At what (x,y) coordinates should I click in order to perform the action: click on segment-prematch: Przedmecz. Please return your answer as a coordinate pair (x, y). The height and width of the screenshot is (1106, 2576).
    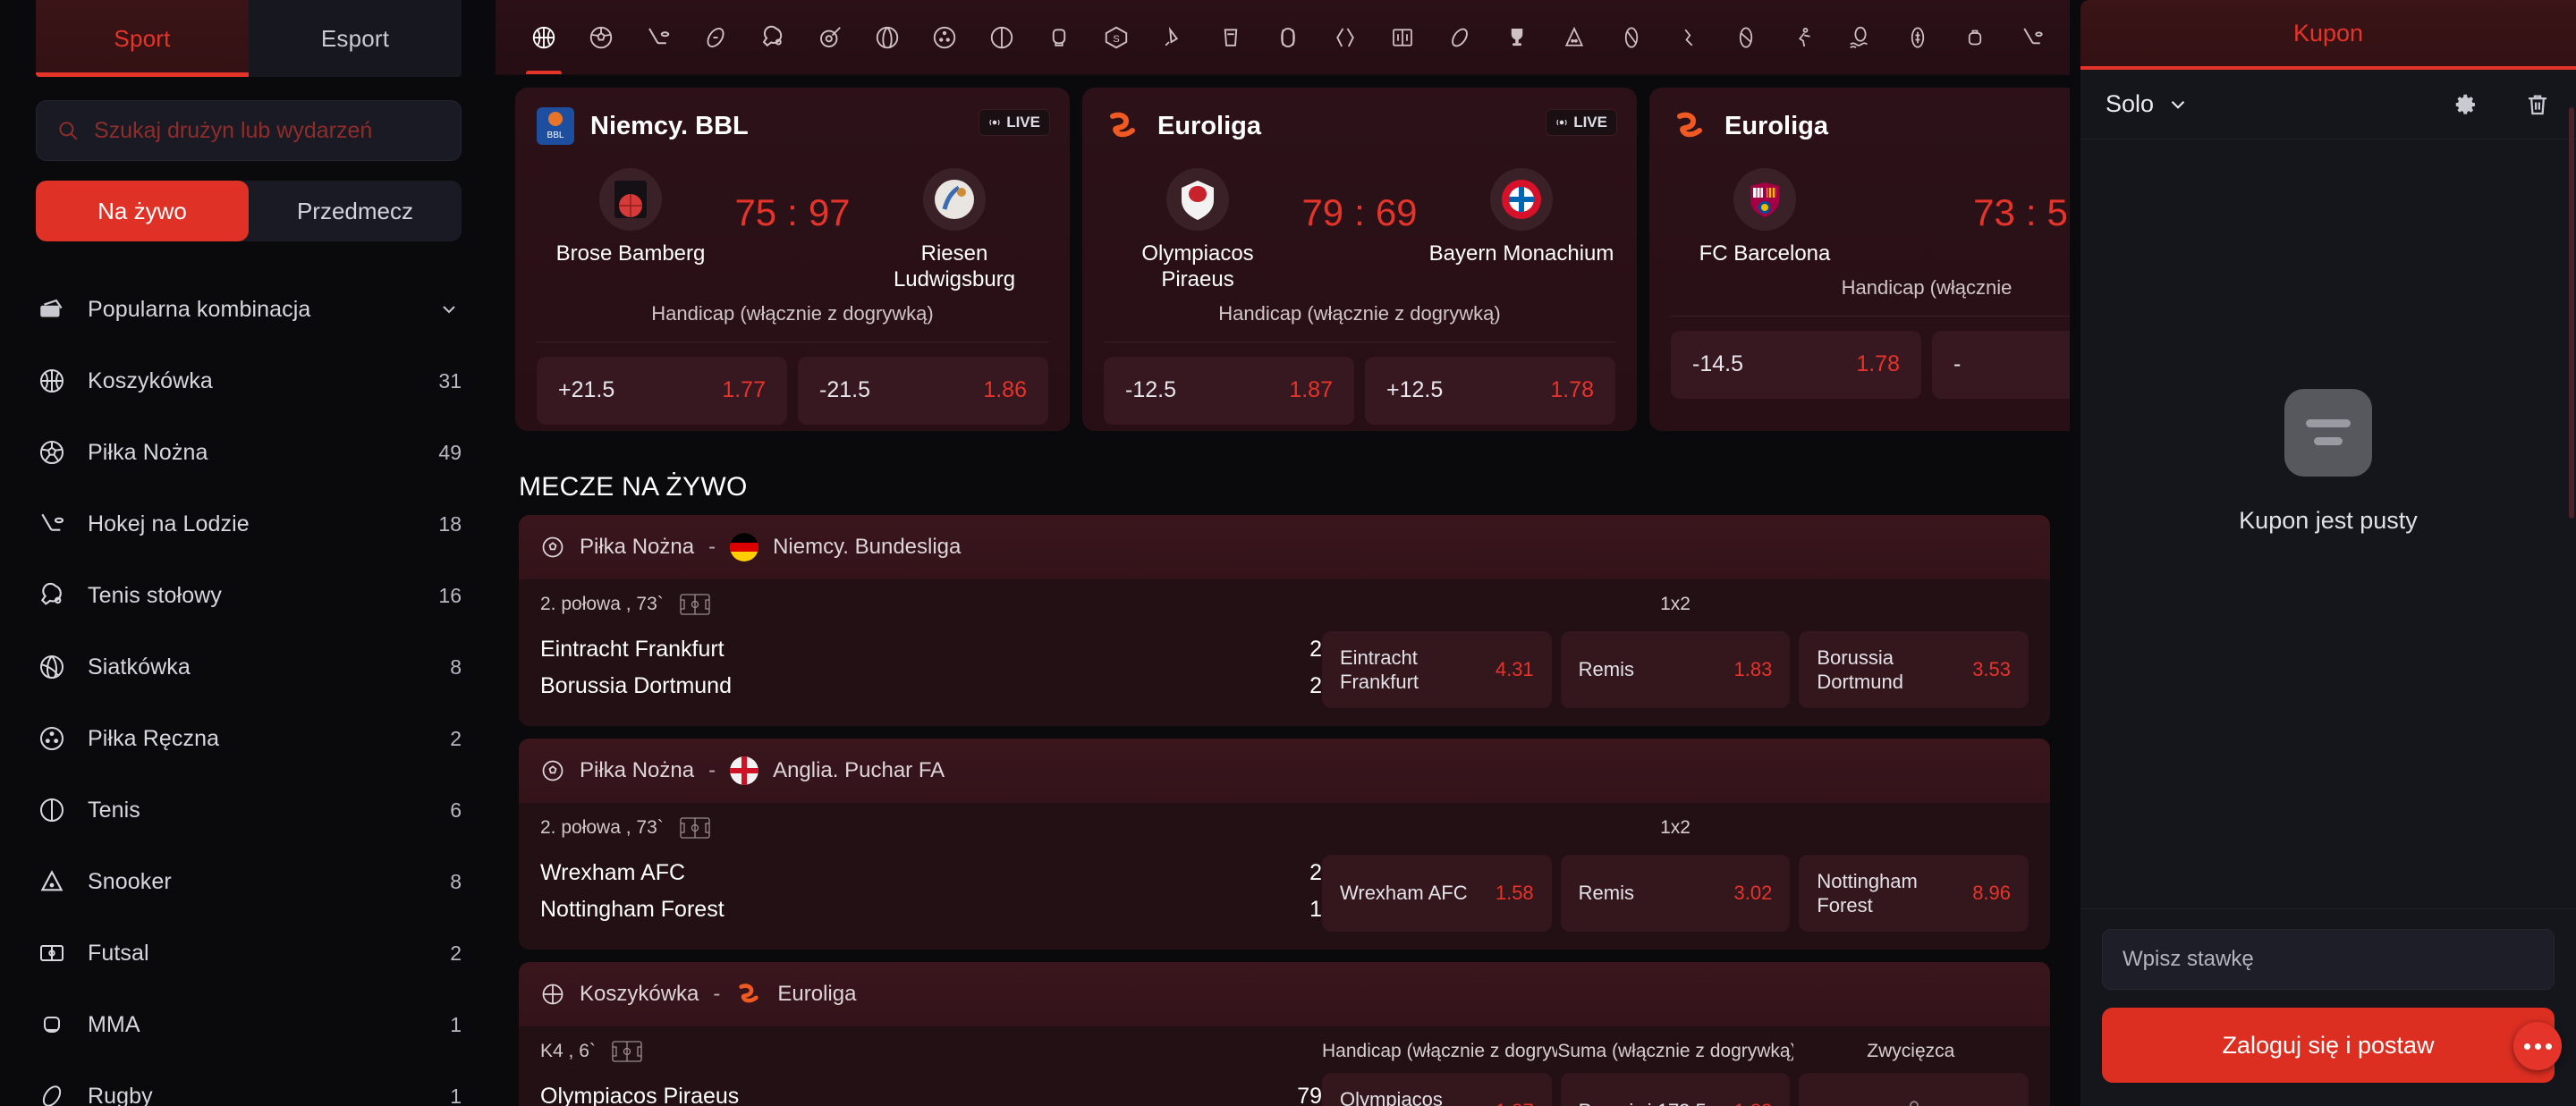
    Looking at the image, I should click on (355, 211).